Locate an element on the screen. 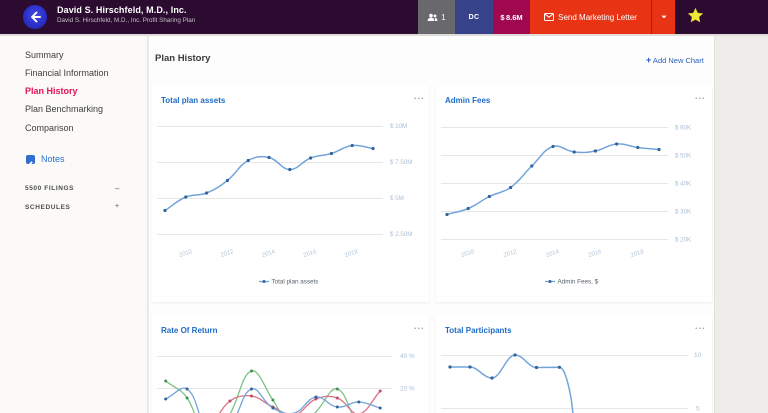 The width and height of the screenshot is (768, 413). svg-text: 10 is located at coordinates (698, 355).